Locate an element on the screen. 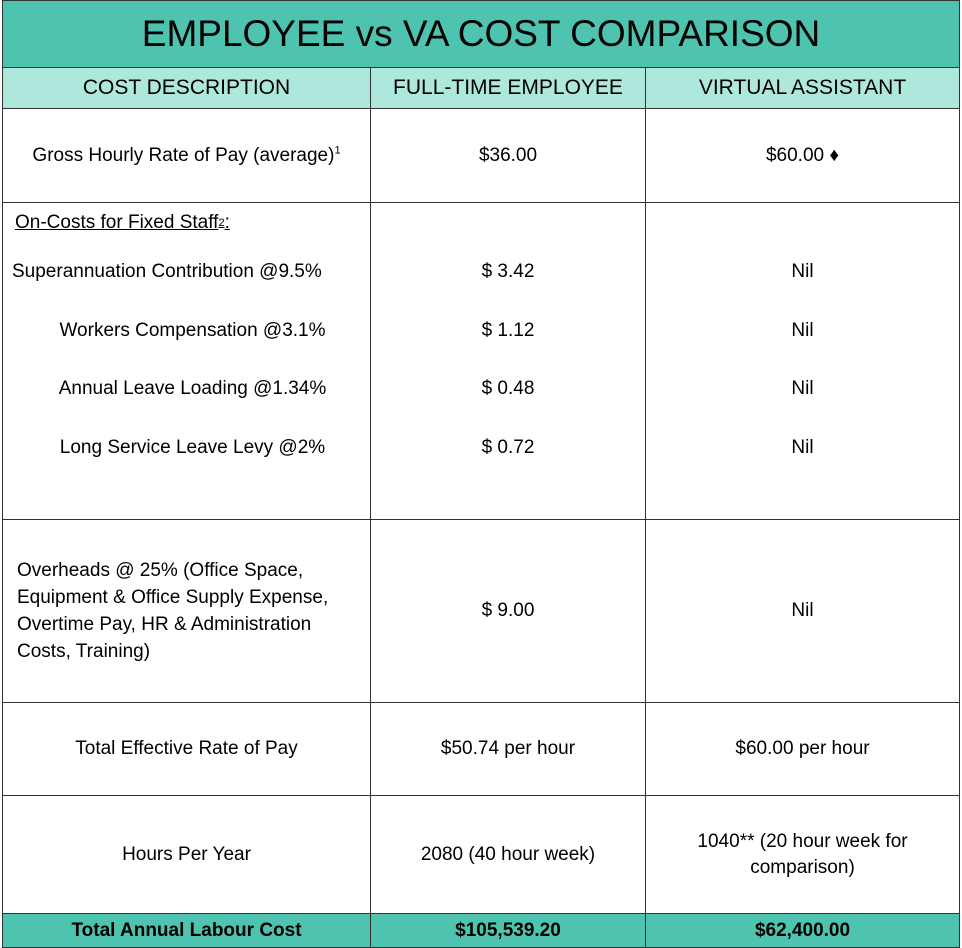 This screenshot has width=962, height=948. total-va: $62,400.00 is located at coordinates (802, 930).